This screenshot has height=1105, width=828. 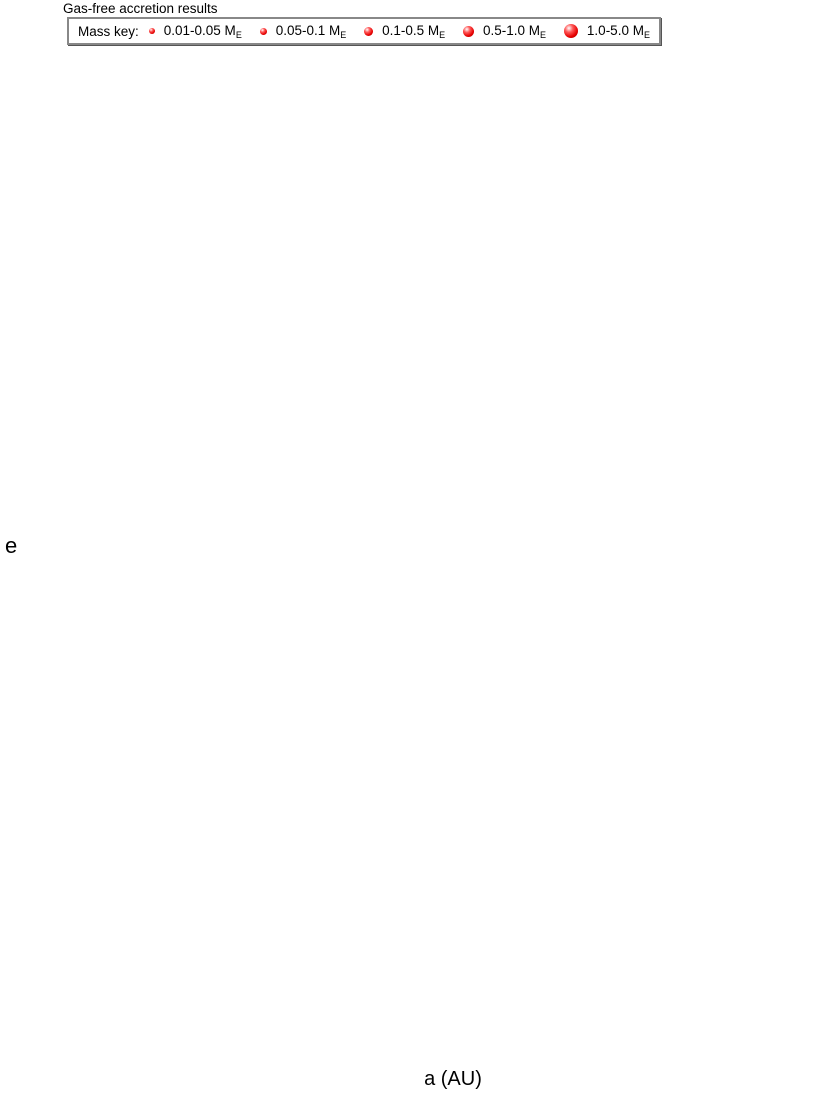 I want to click on legend-item-0.01-0.05: 0.01-0.05 ME, so click(x=195, y=31).